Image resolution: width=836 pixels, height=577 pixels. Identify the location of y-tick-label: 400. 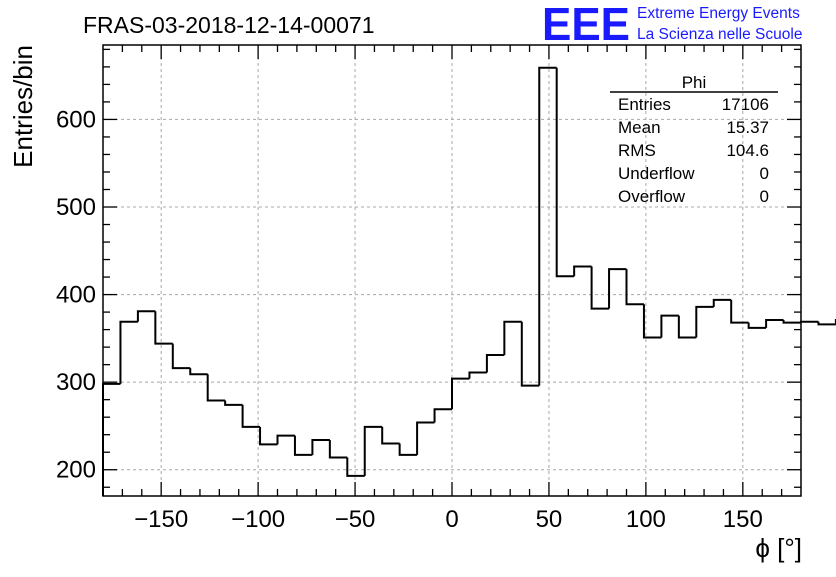
(76, 295).